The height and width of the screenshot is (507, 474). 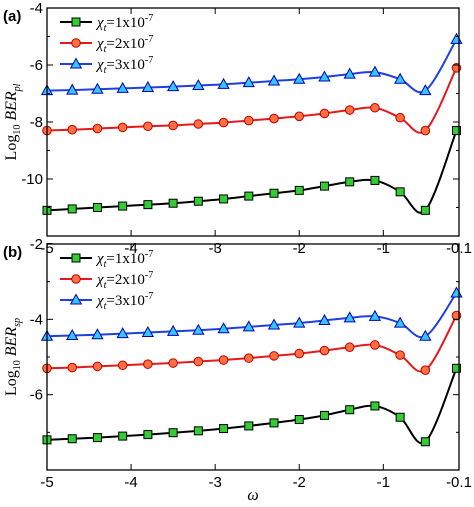 What do you see at coordinates (459, 482) in the screenshot?
I see `x-tick-label: -0.1` at bounding box center [459, 482].